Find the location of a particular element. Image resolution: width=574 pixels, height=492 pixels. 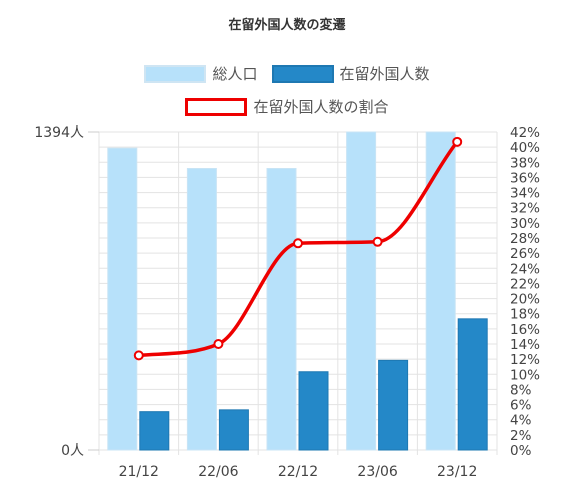

legend-label-foreign-ratio: 在留外国人数の割合 is located at coordinates (321, 107).